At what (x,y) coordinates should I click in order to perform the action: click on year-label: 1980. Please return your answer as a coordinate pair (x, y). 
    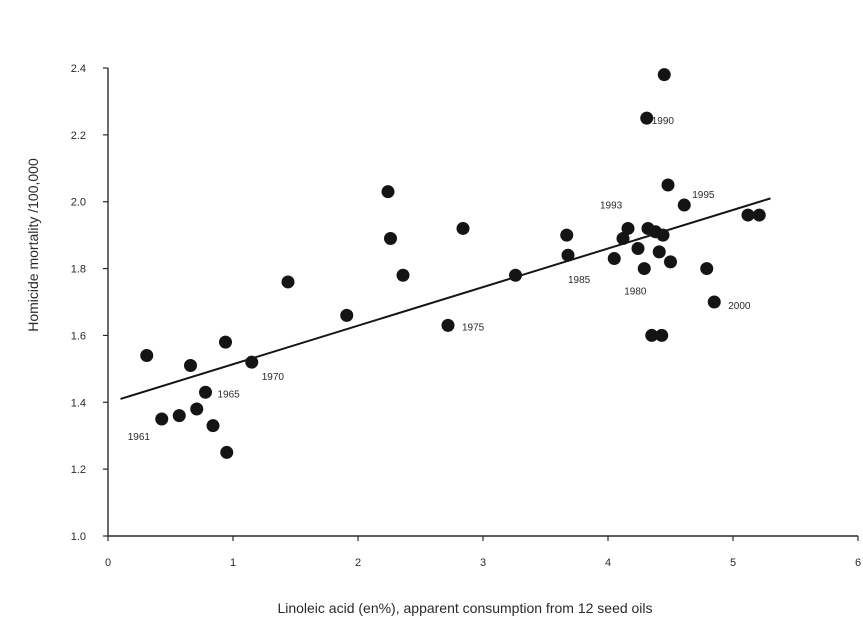
    Looking at the image, I should click on (635, 292).